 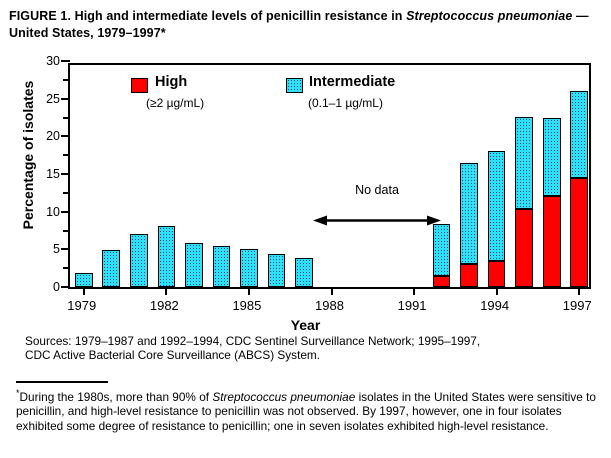 I want to click on y-tick-label-20: 20, so click(x=53, y=136).